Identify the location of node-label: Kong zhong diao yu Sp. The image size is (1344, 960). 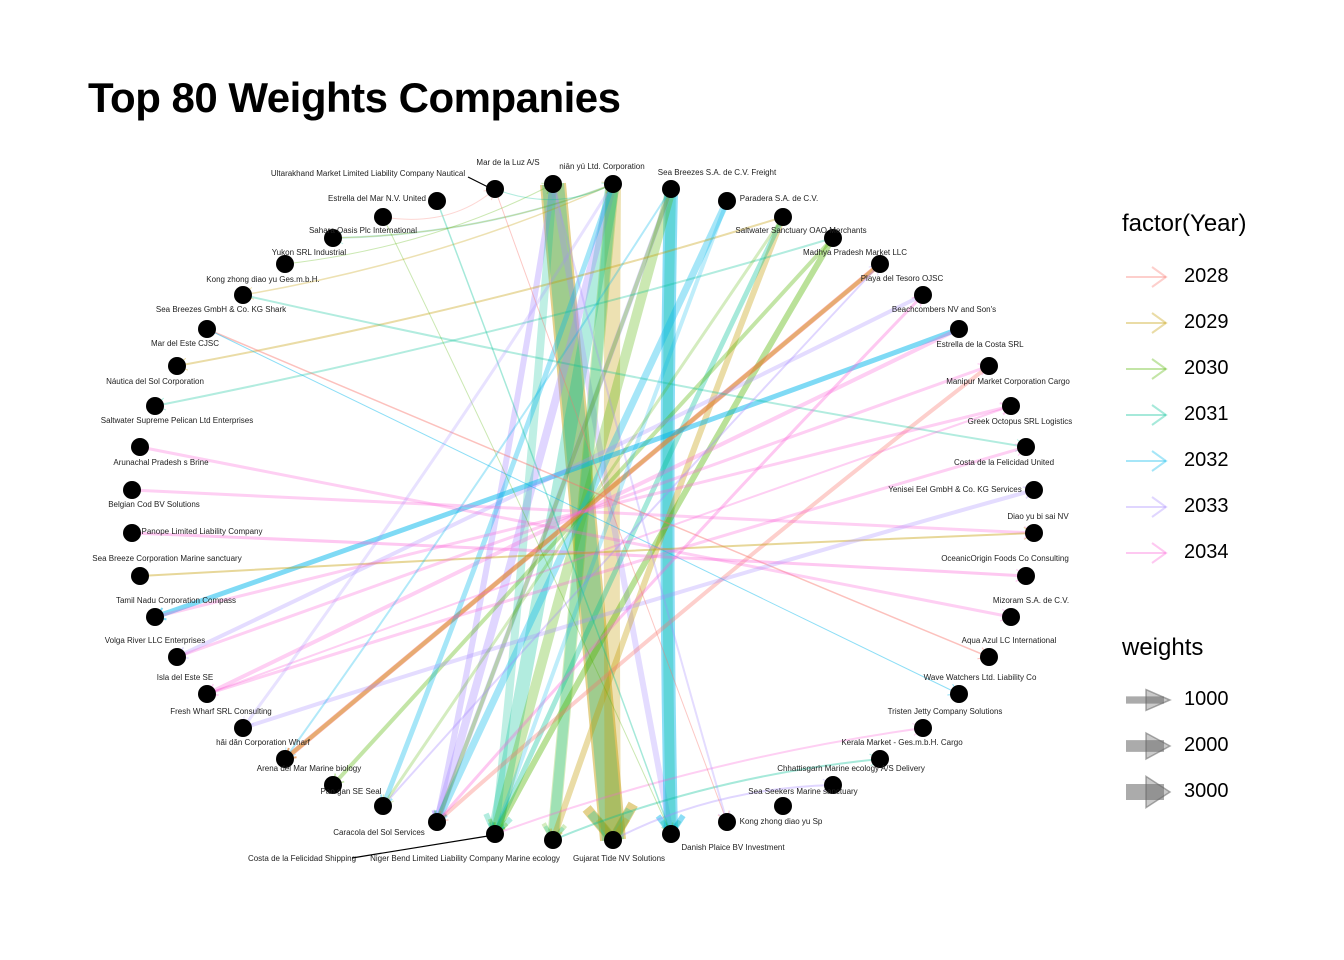
(781, 821).